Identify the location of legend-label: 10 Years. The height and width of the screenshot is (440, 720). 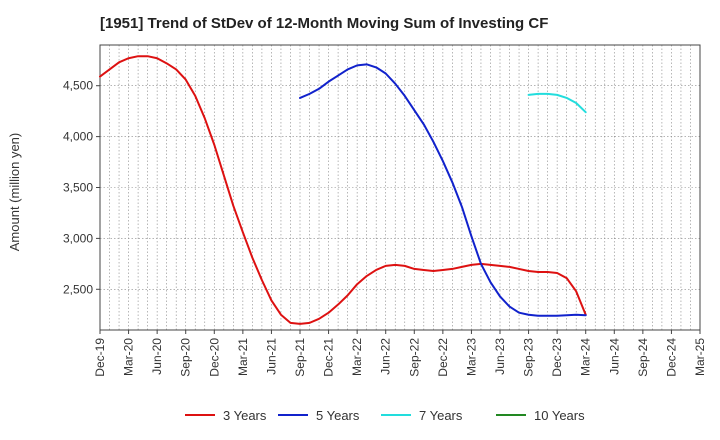
(559, 415).